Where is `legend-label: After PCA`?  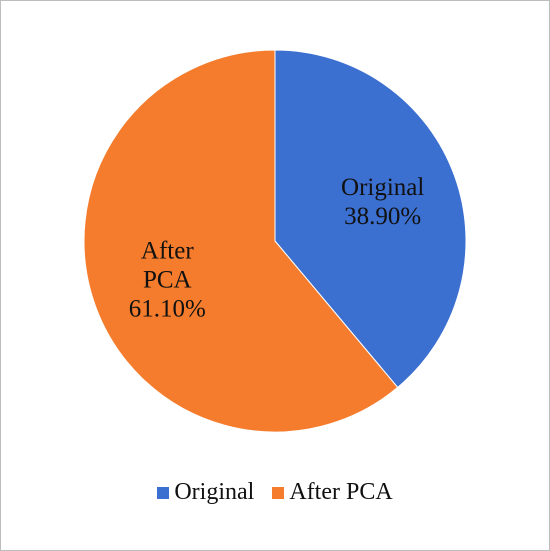 legend-label: After PCA is located at coordinates (341, 492).